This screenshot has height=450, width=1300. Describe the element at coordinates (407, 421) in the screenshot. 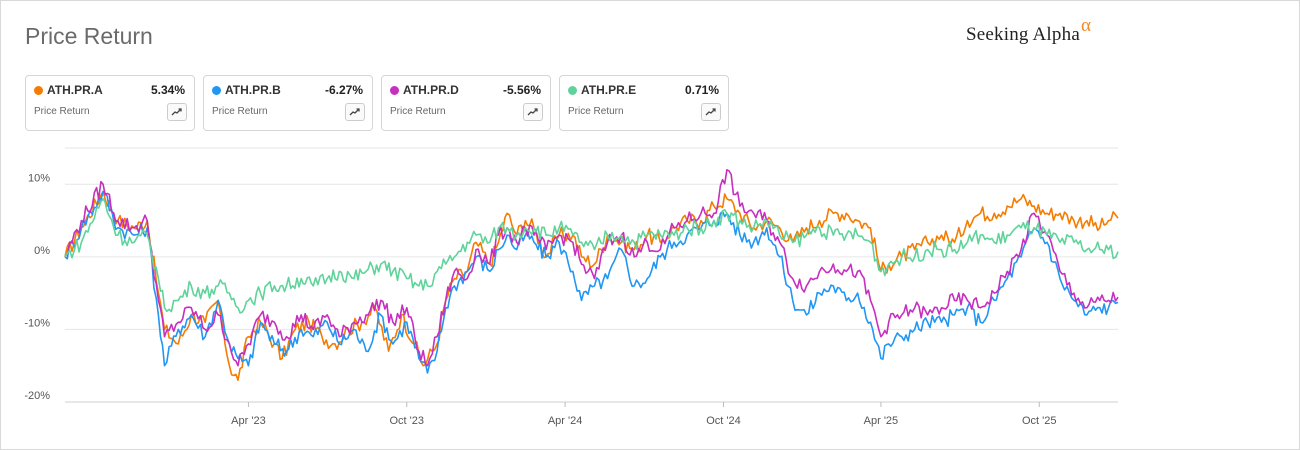

I see `x-tick-label: Oct '23` at that location.